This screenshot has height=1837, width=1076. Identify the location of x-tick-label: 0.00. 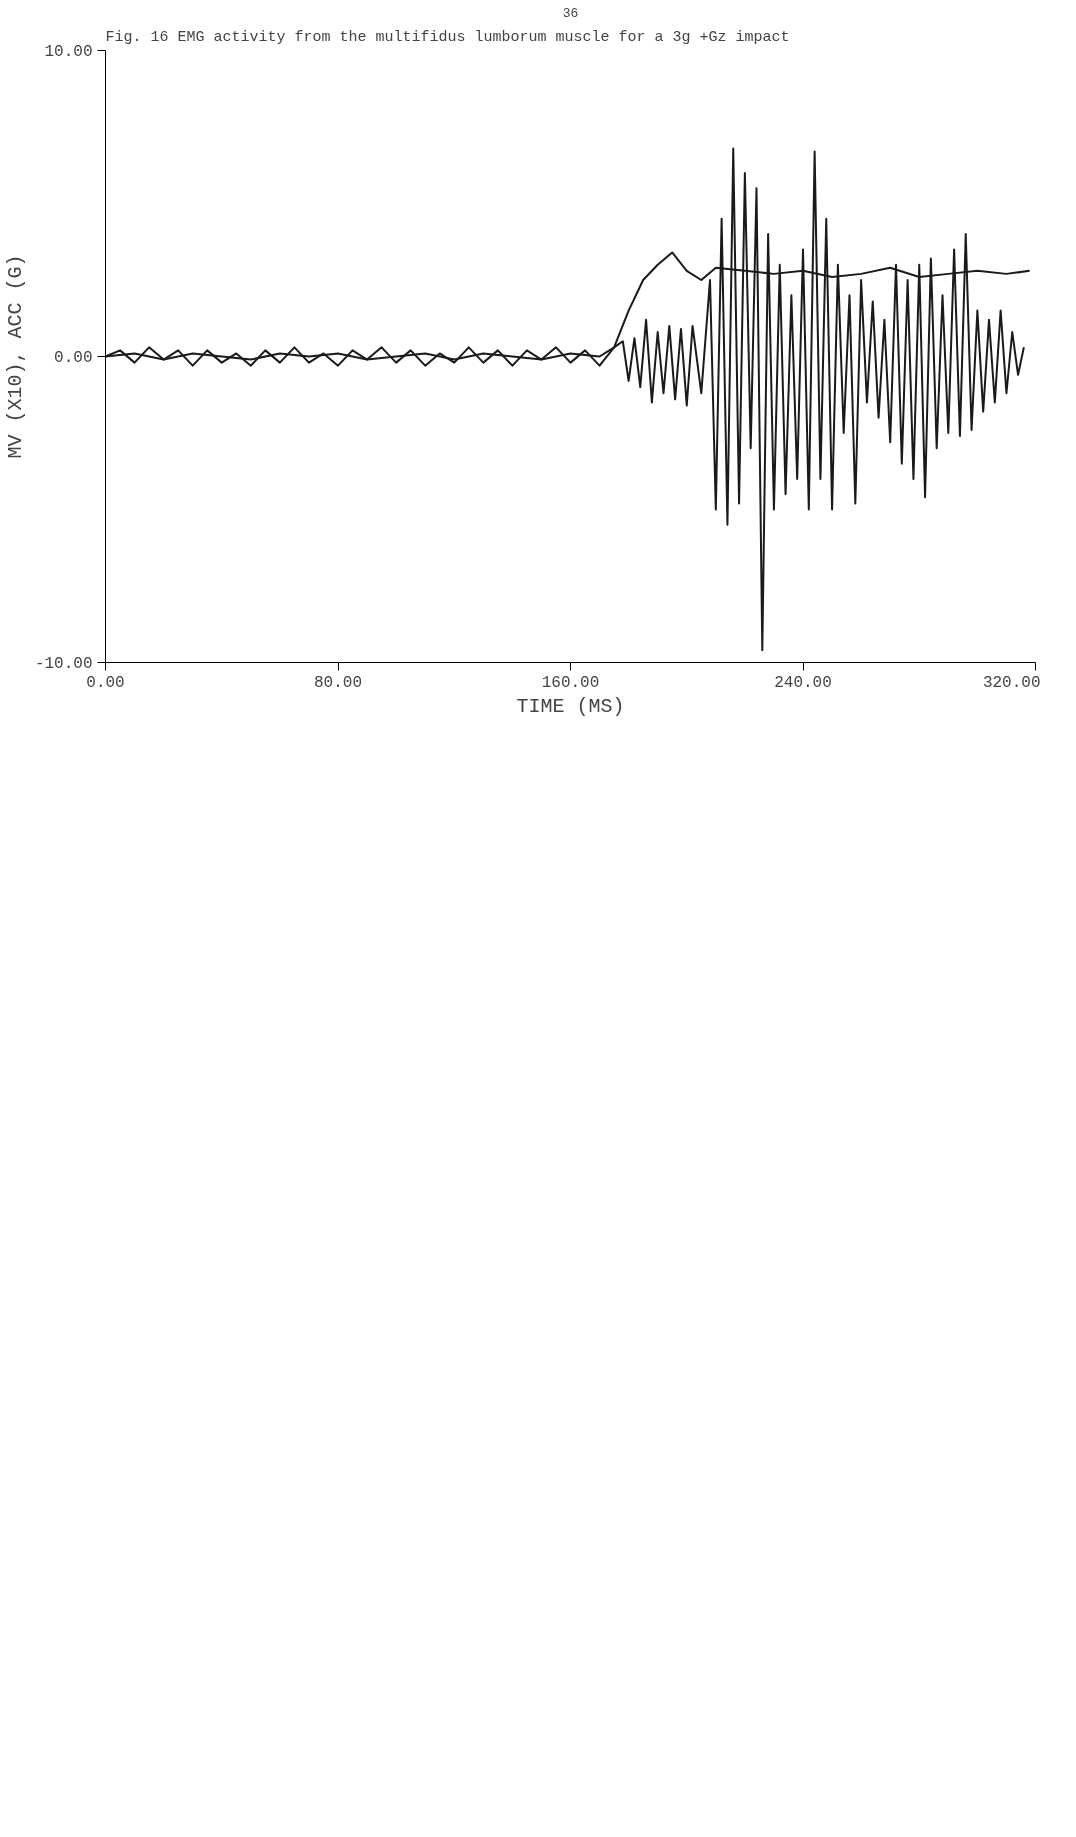
(105, 682).